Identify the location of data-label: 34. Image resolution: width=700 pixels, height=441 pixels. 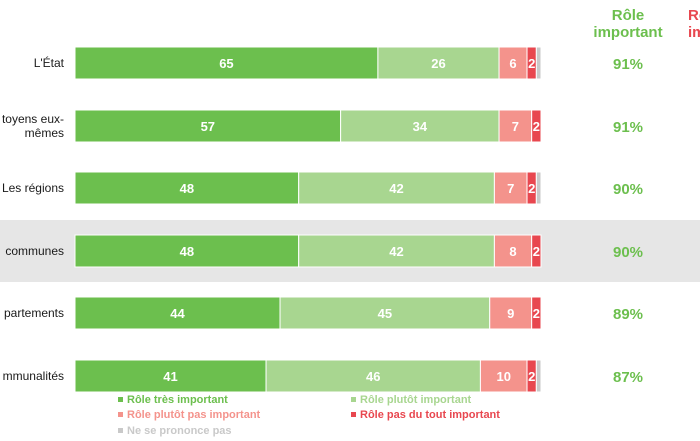
(420, 126).